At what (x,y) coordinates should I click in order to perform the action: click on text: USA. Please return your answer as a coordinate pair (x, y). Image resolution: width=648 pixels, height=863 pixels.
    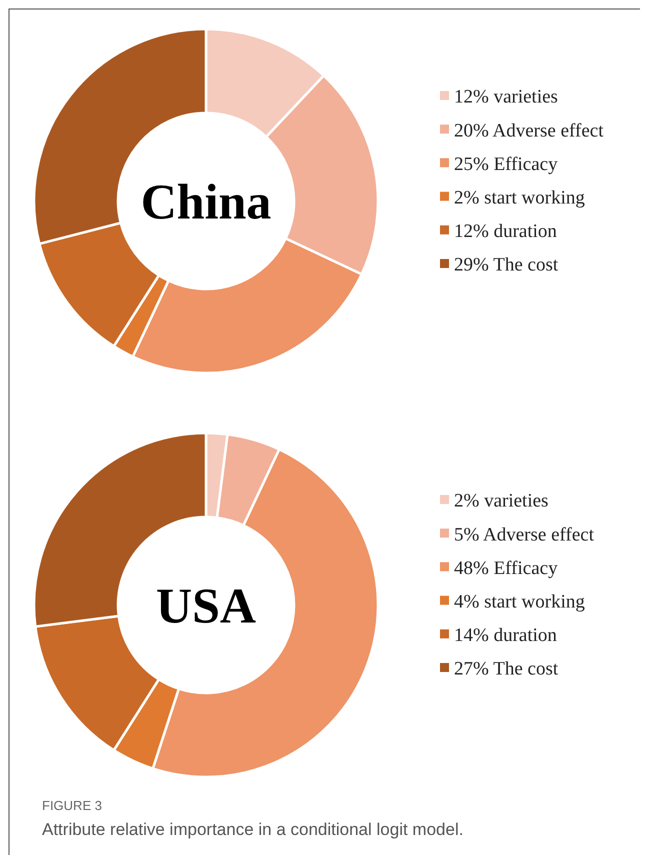
    Looking at the image, I should click on (206, 606).